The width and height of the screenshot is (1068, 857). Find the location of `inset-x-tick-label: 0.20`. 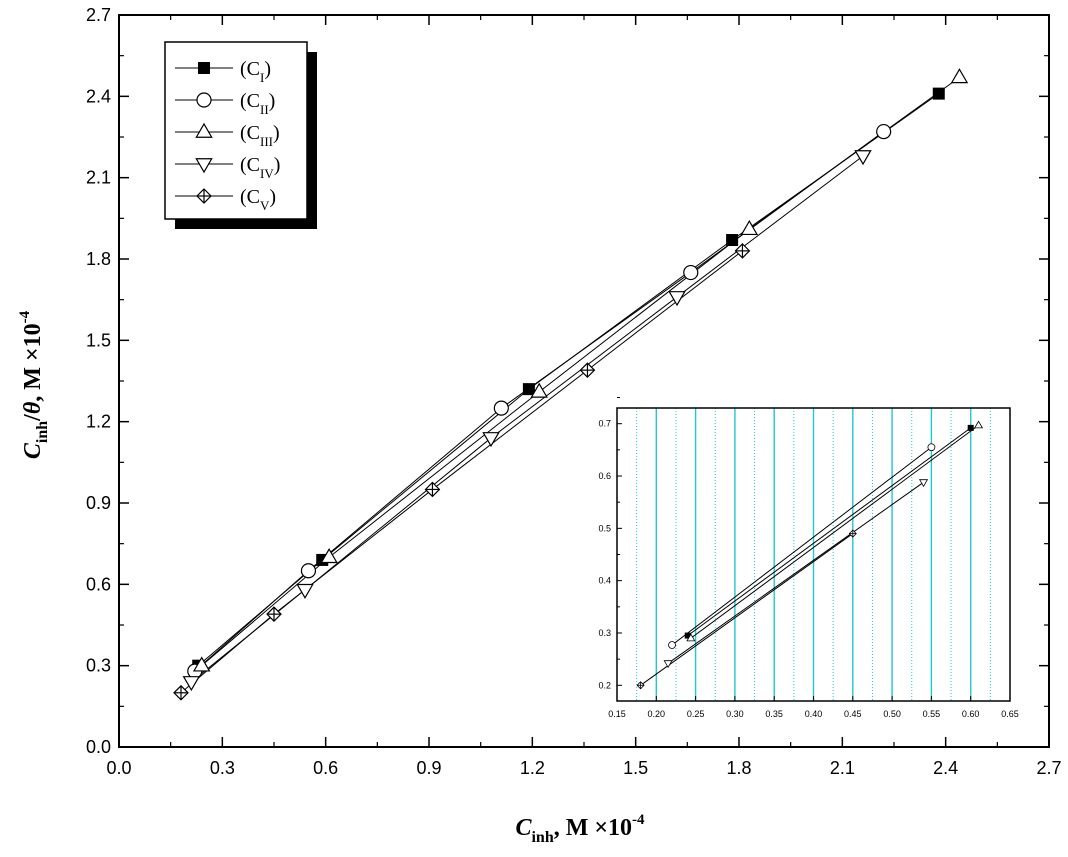

inset-x-tick-label: 0.20 is located at coordinates (657, 714).